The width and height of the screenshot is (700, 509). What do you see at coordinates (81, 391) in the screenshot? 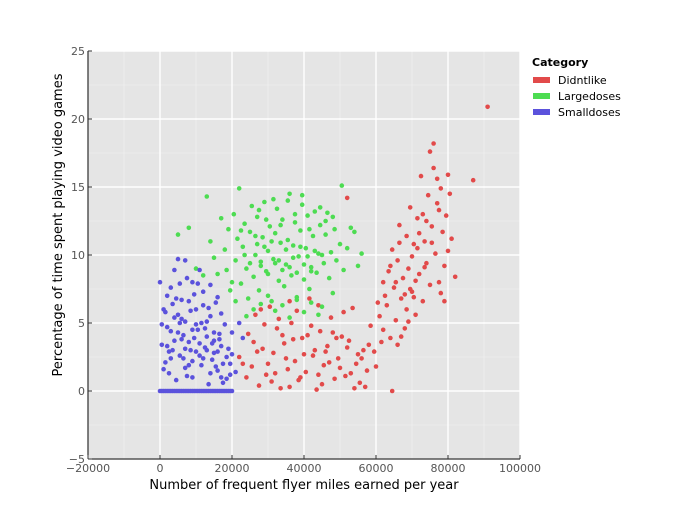
I see `y-tick-label: 0` at bounding box center [81, 391].